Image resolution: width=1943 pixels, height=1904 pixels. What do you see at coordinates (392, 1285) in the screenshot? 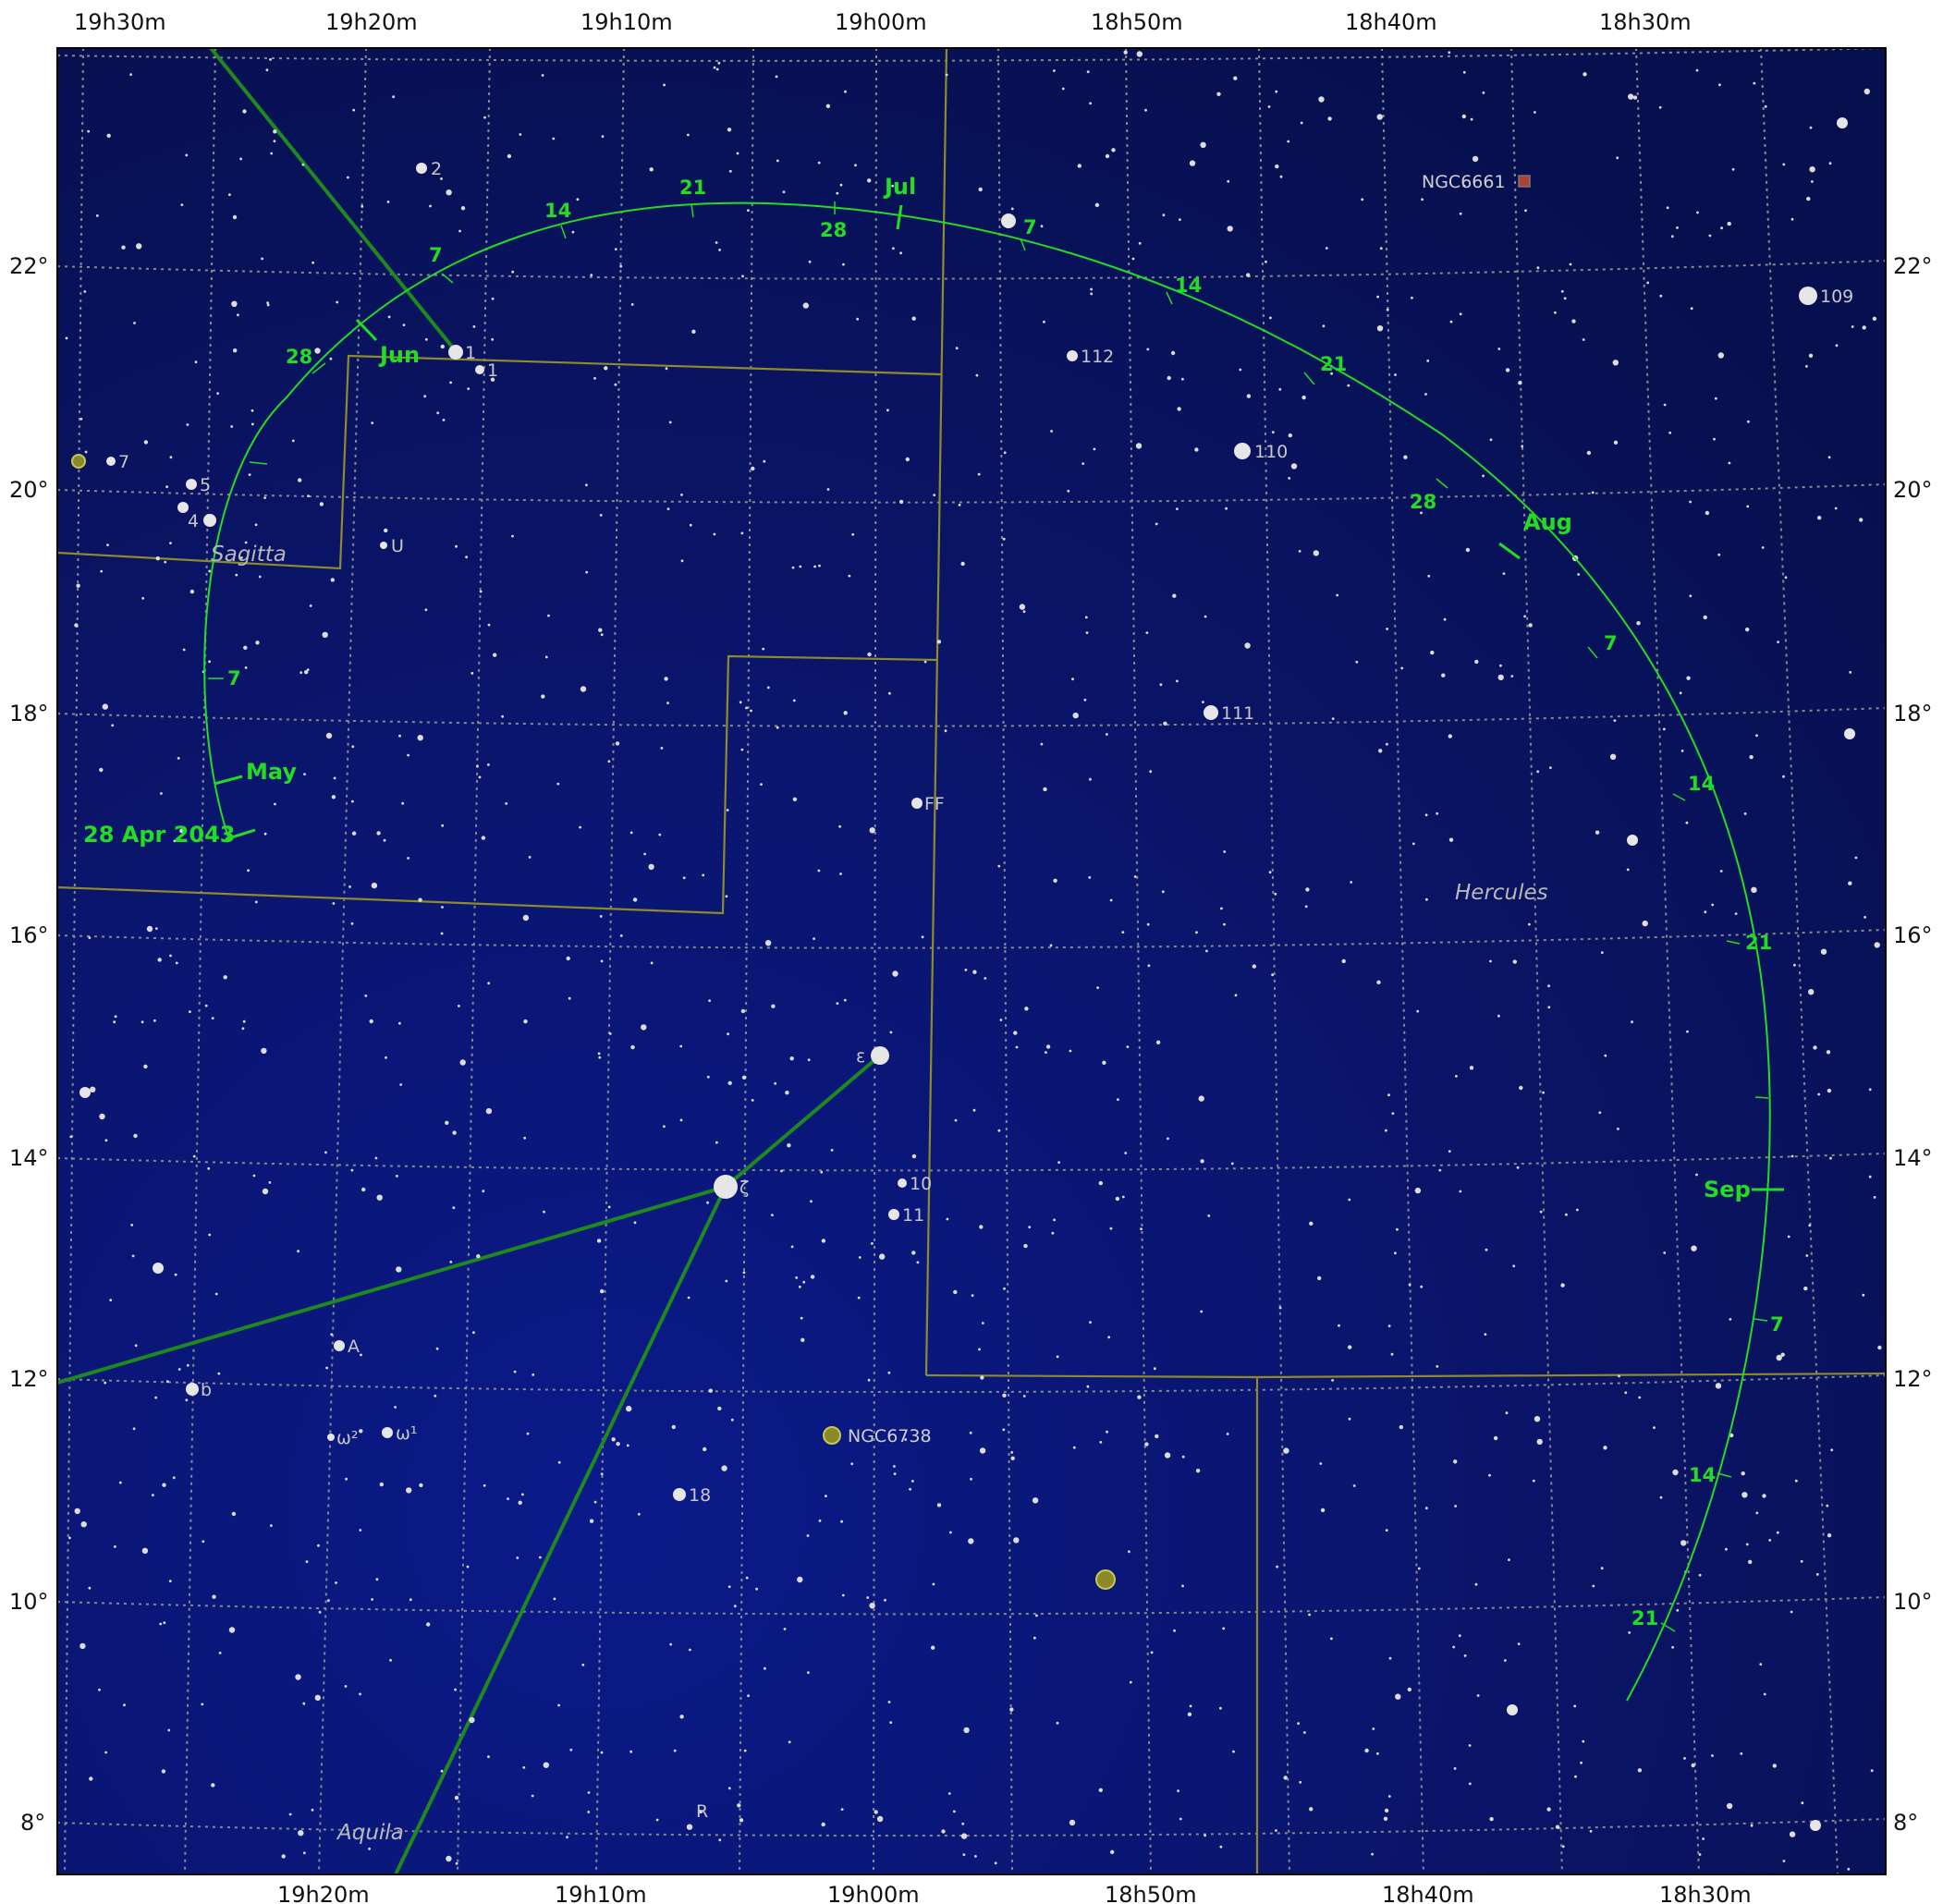
I see `stick-zeta-west` at bounding box center [392, 1285].